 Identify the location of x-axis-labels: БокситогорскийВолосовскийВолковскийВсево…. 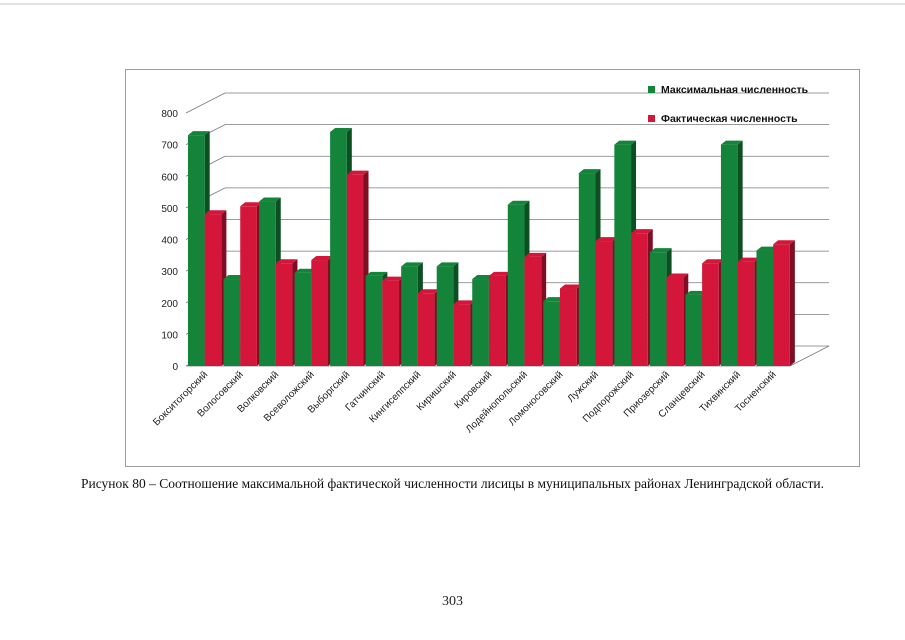
(464, 402).